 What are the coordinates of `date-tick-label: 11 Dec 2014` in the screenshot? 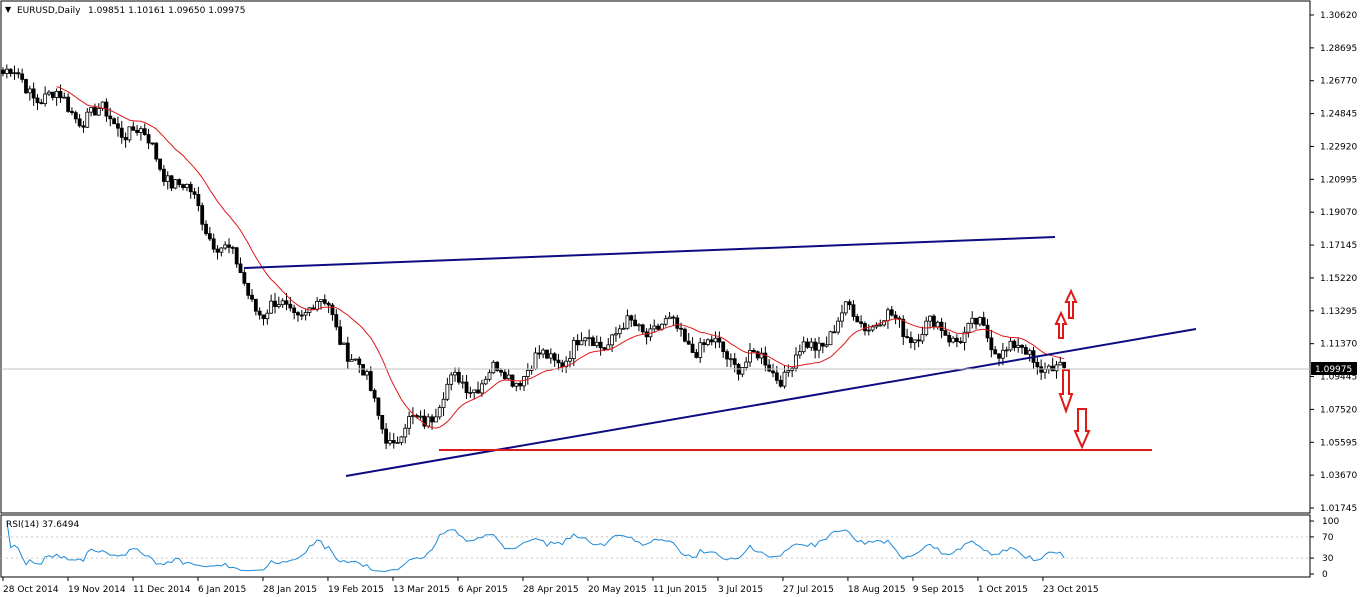 It's located at (162, 590).